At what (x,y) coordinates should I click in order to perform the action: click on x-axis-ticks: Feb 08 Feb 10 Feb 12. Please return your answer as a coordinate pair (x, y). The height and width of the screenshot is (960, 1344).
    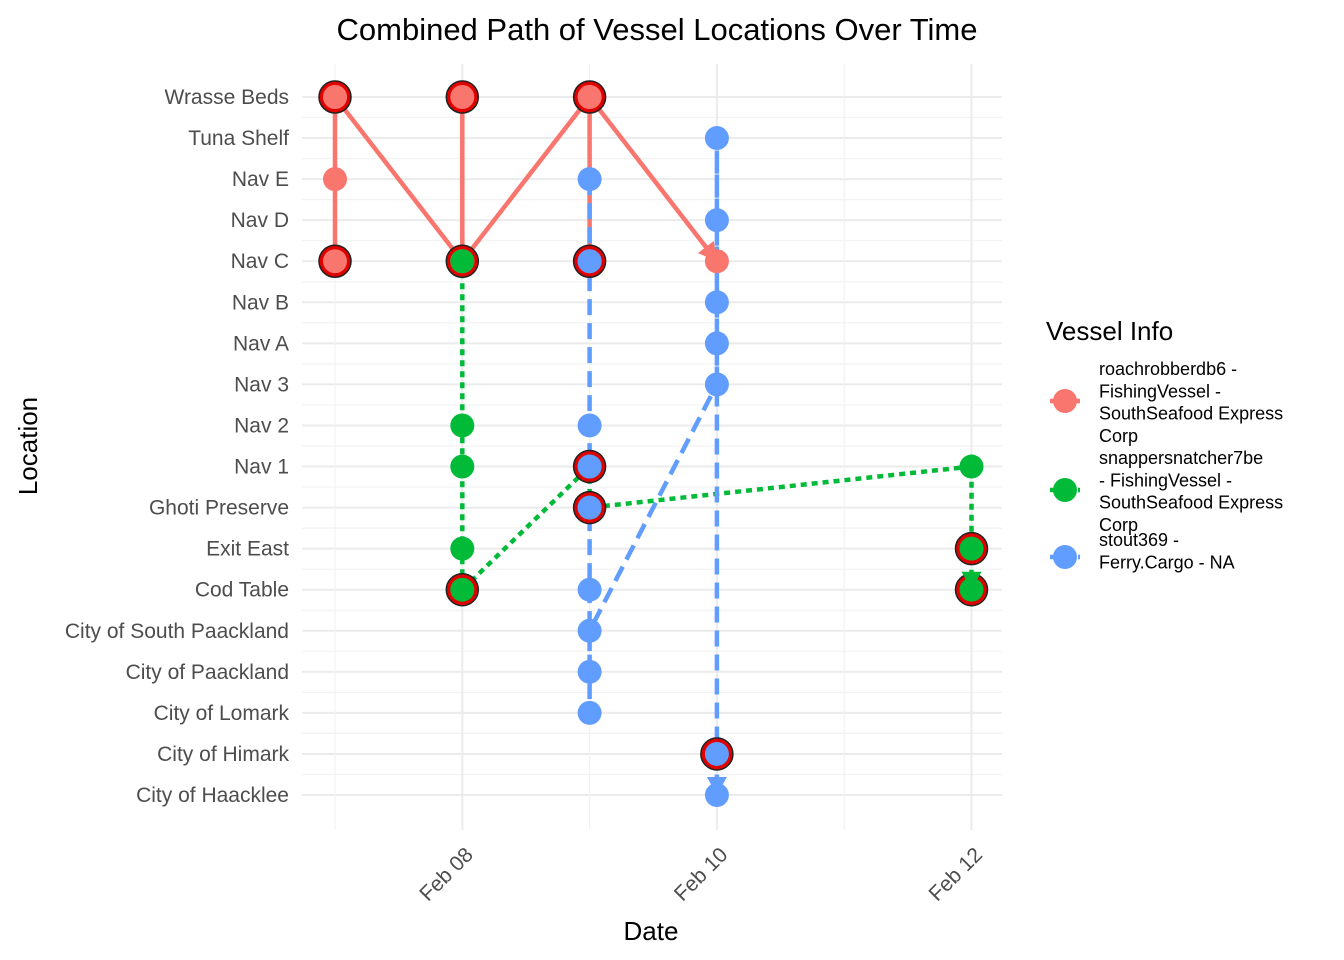
    Looking at the image, I should click on (701, 874).